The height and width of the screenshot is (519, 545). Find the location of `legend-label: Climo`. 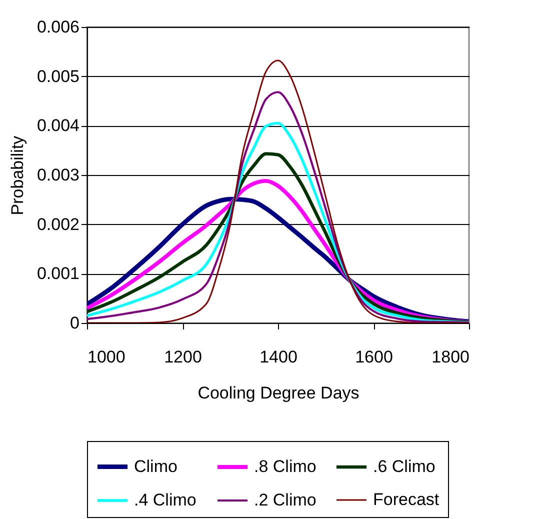

legend-label: Climo is located at coordinates (156, 466).